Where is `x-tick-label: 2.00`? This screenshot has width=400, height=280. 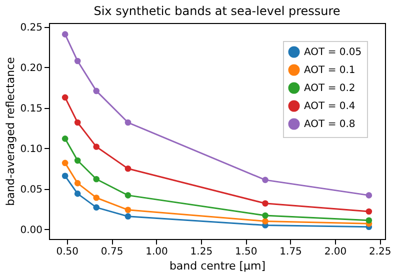
x-tick-label: 2.00 is located at coordinates (335, 252).